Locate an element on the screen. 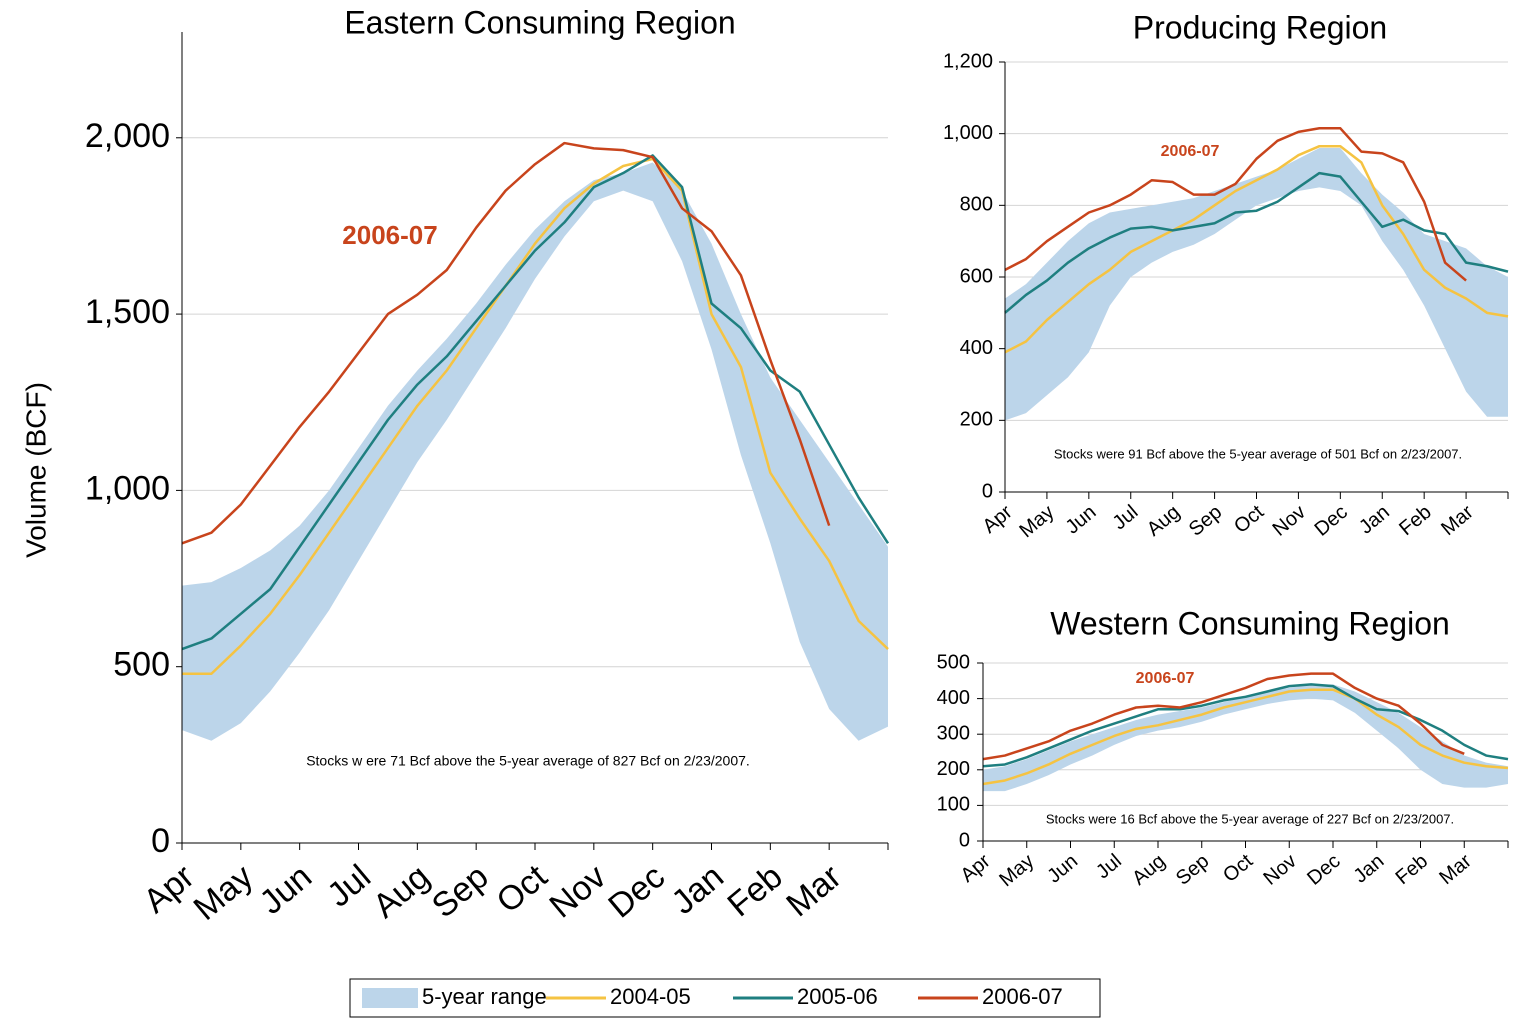 The image size is (1518, 1023). y-tick-label: 800 is located at coordinates (976, 205).